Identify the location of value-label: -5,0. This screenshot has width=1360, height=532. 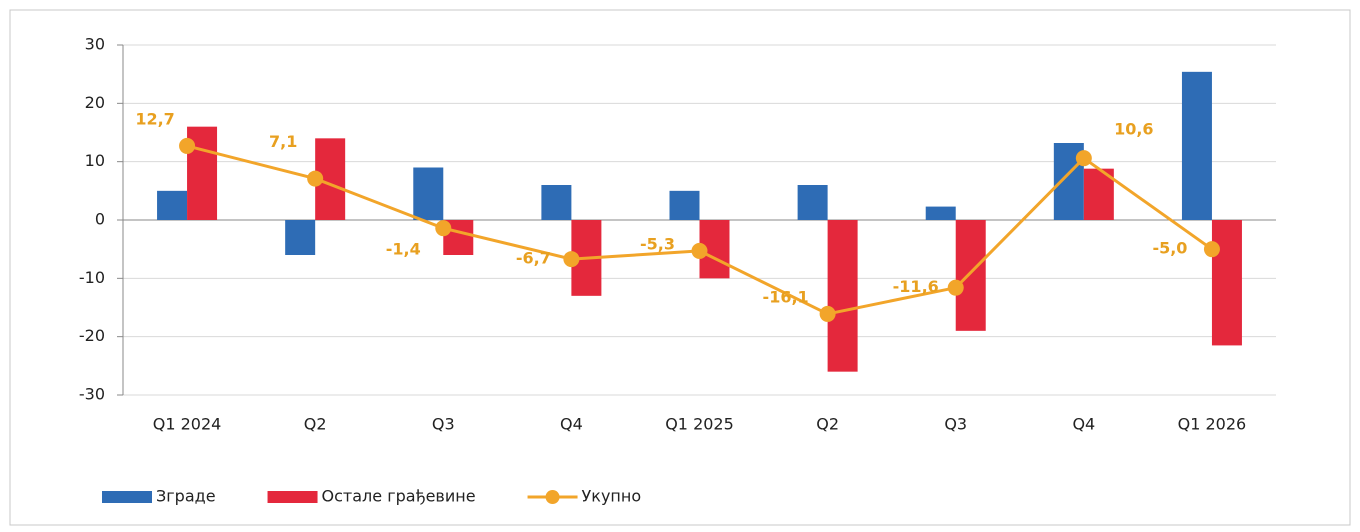
(1169, 248).